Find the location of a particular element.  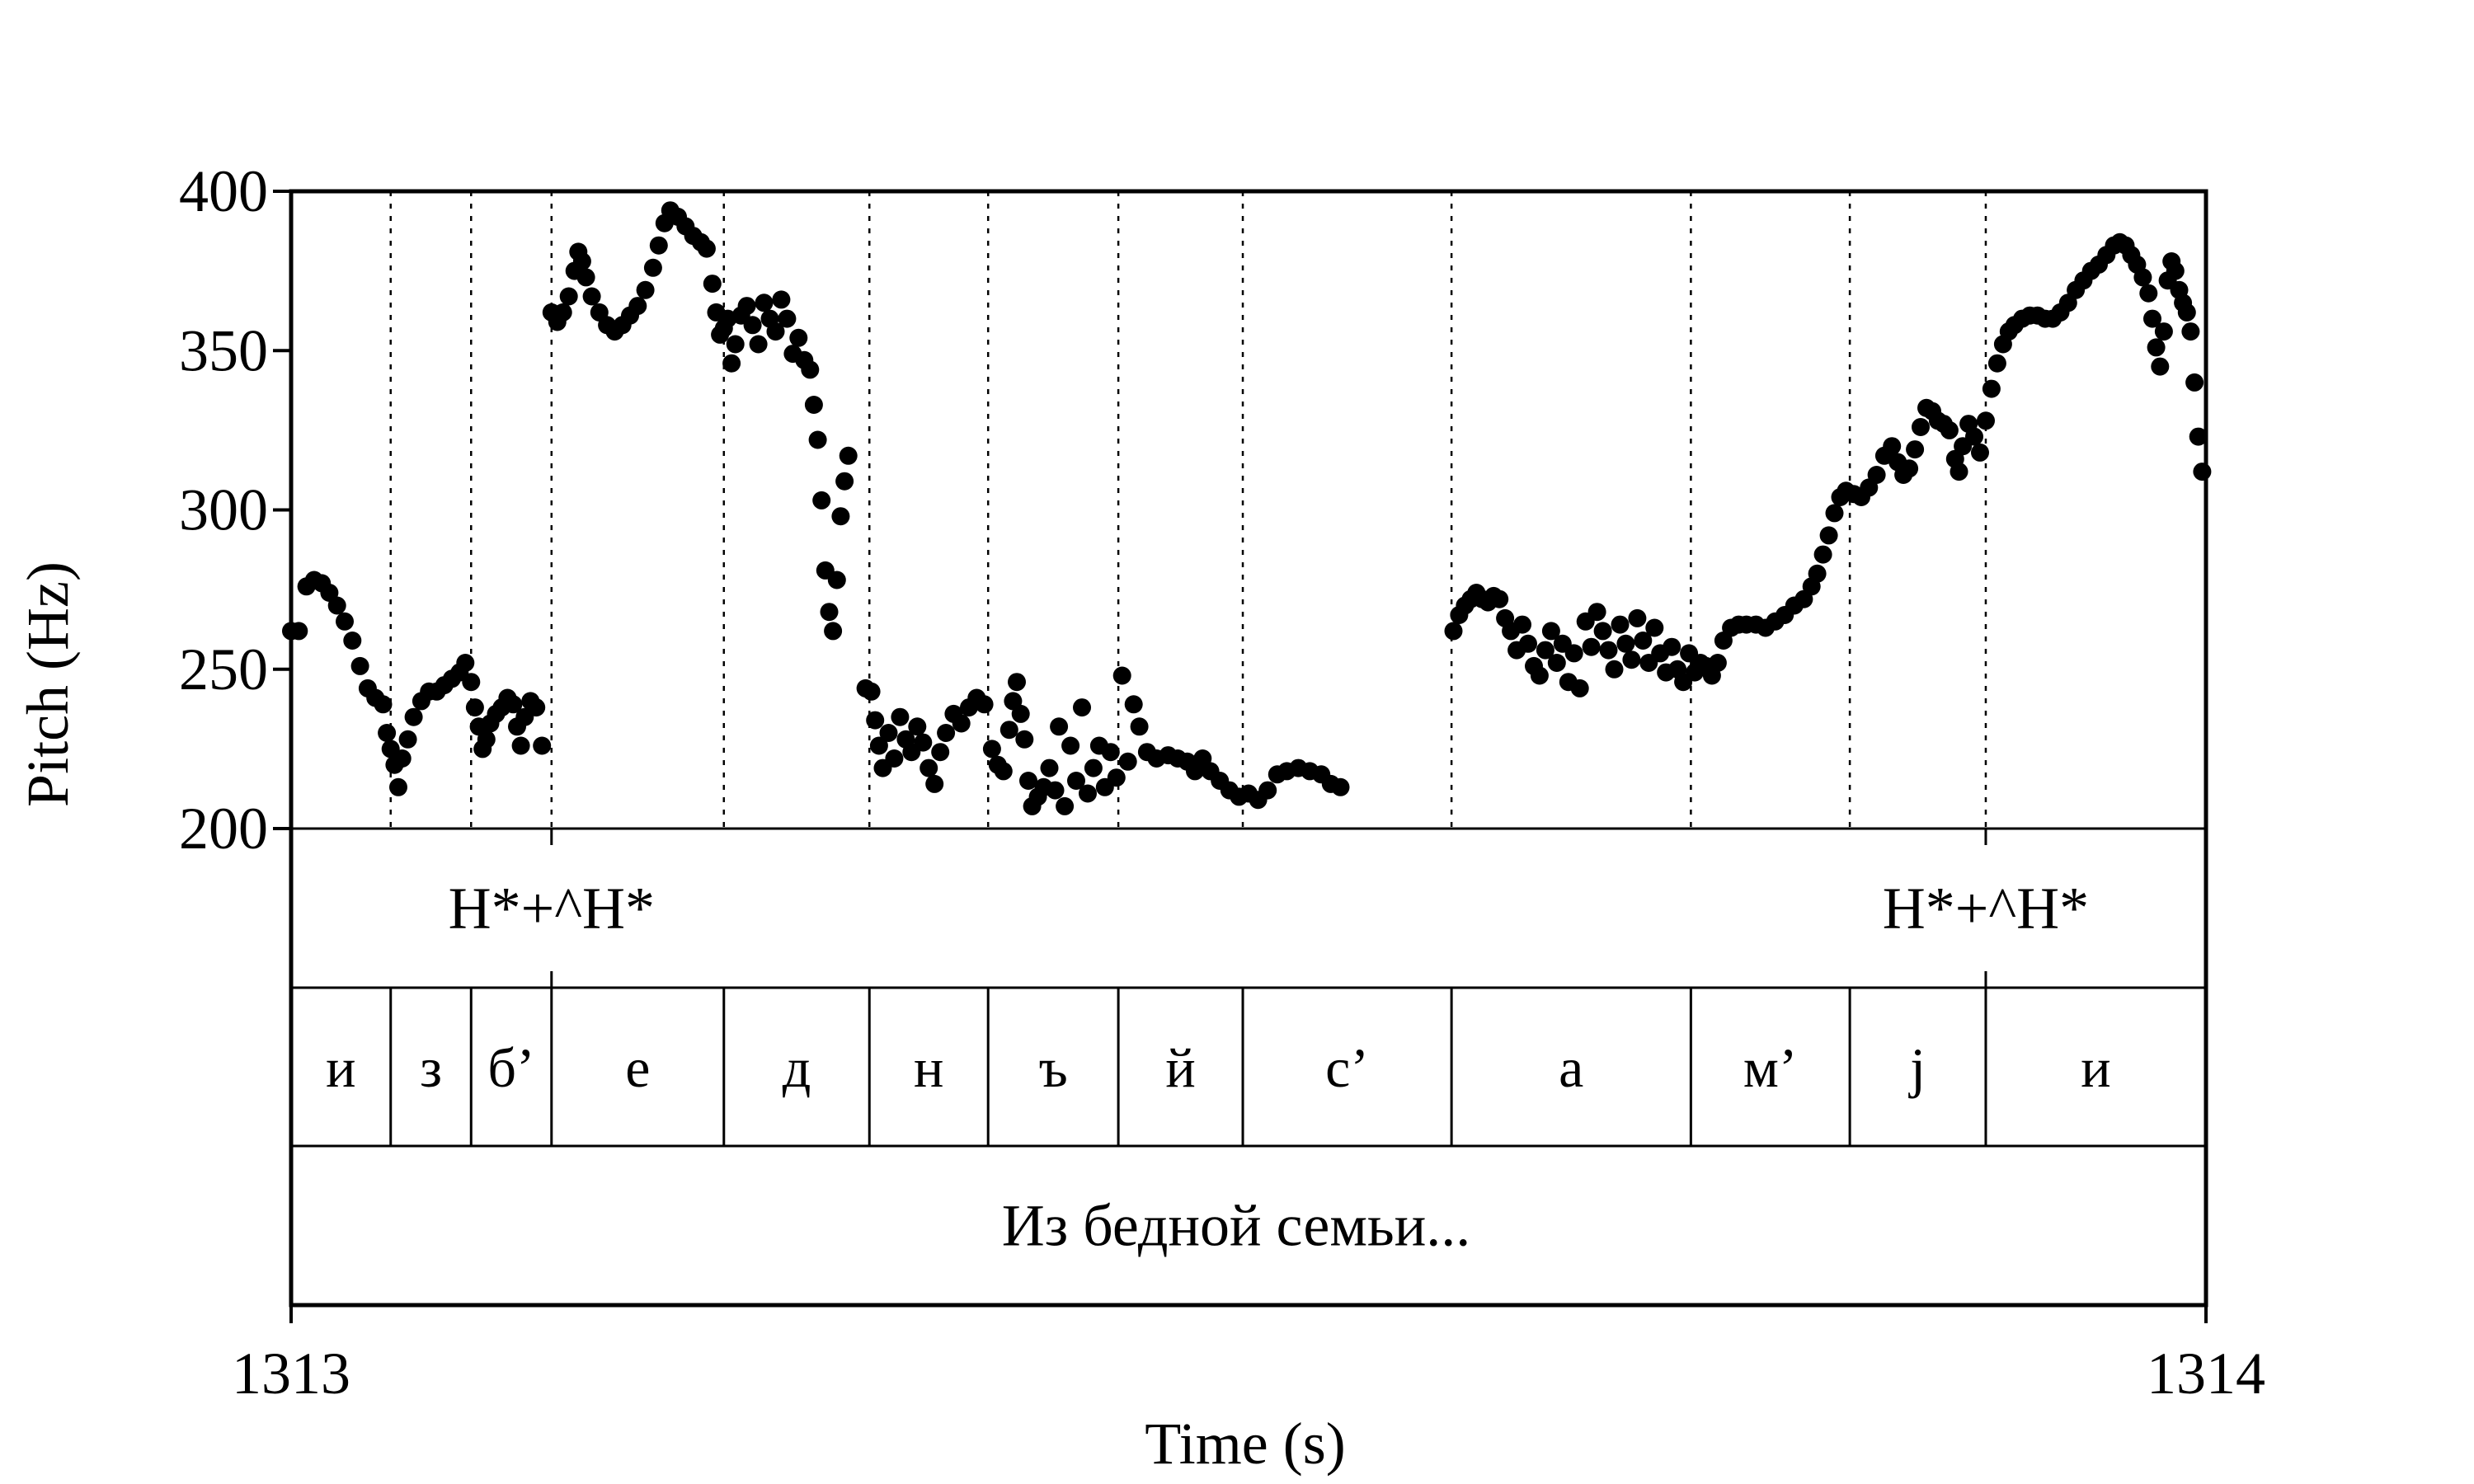

phone-label: н is located at coordinates (928, 1067).